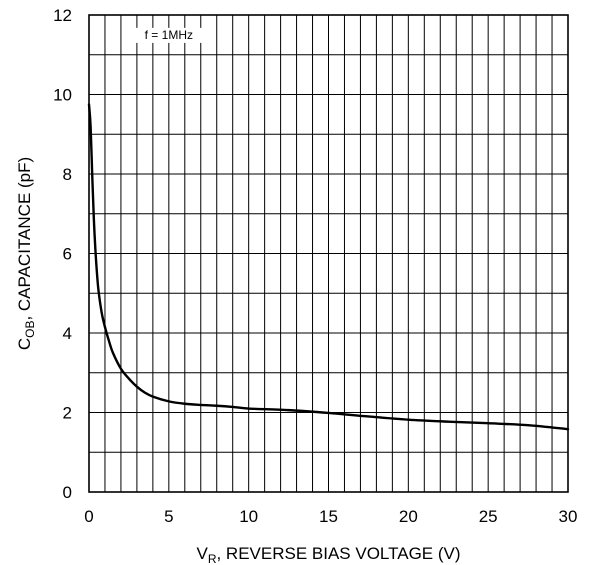 The image size is (598, 565). Describe the element at coordinates (62, 95) in the screenshot. I see `y-tick-label: 10` at that location.